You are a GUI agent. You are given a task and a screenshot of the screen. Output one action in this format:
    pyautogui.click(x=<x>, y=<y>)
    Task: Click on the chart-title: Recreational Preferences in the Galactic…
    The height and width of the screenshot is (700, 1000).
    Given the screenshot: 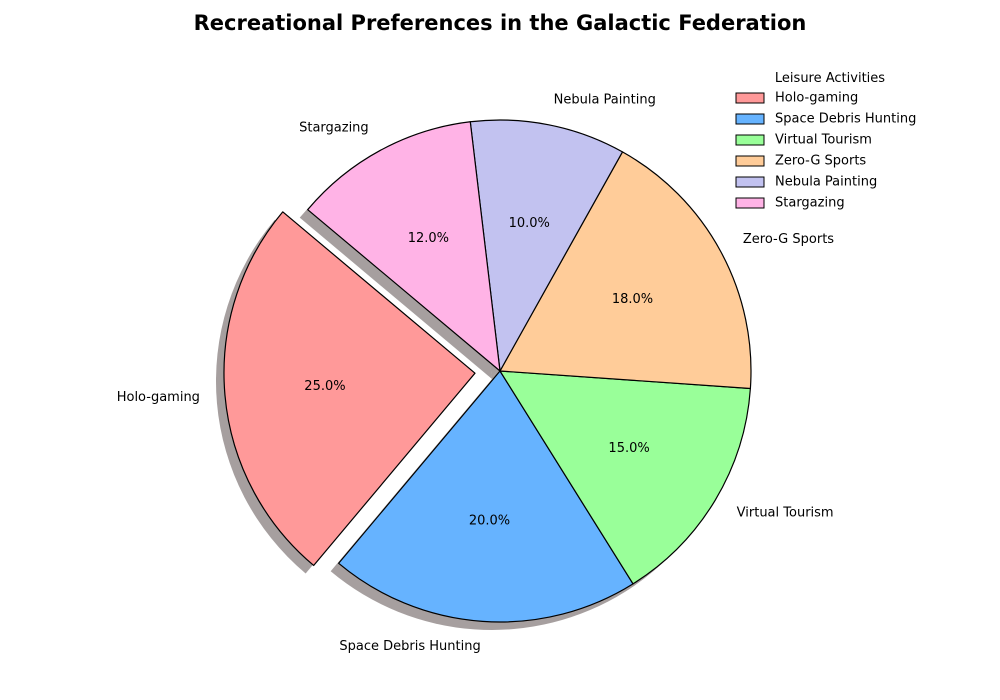 What is the action you would take?
    pyautogui.click(x=500, y=23)
    